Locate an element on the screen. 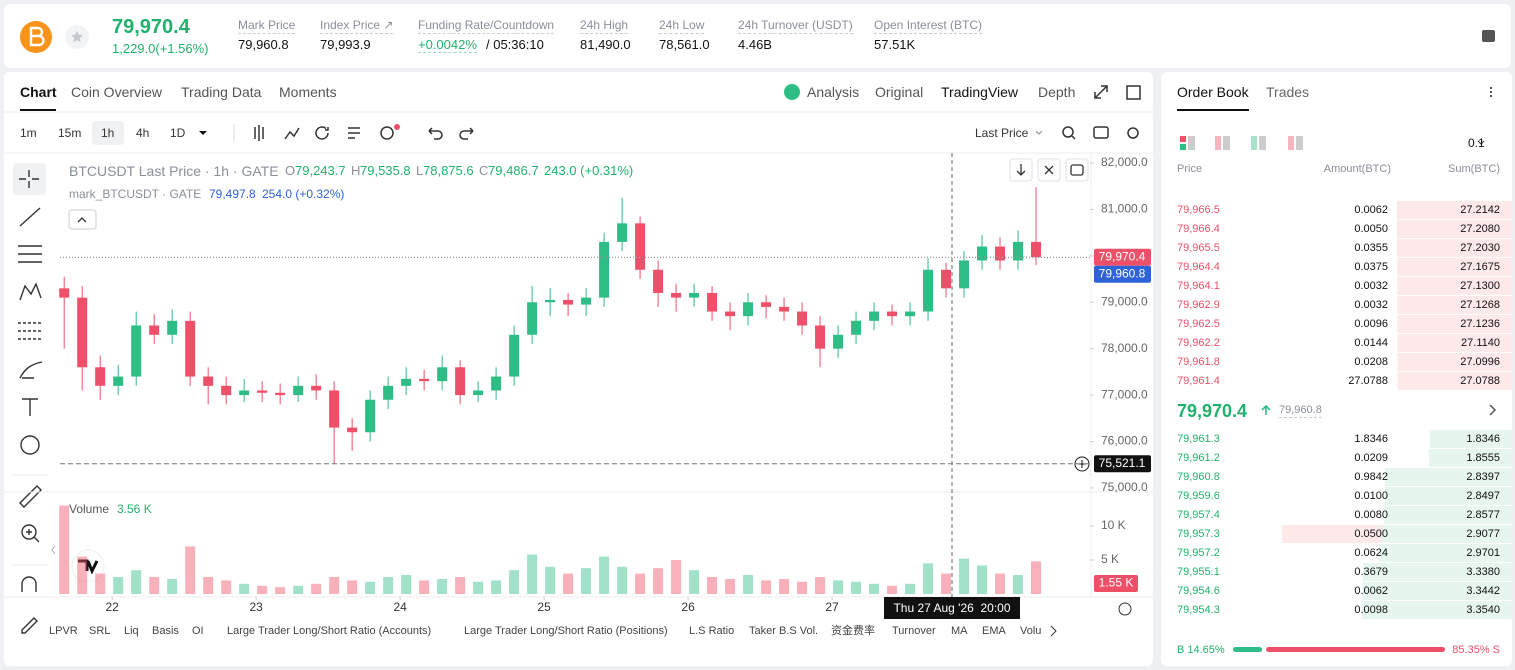 Image resolution: width=1515 pixels, height=670 pixels. search-icon is located at coordinates (1068, 132).